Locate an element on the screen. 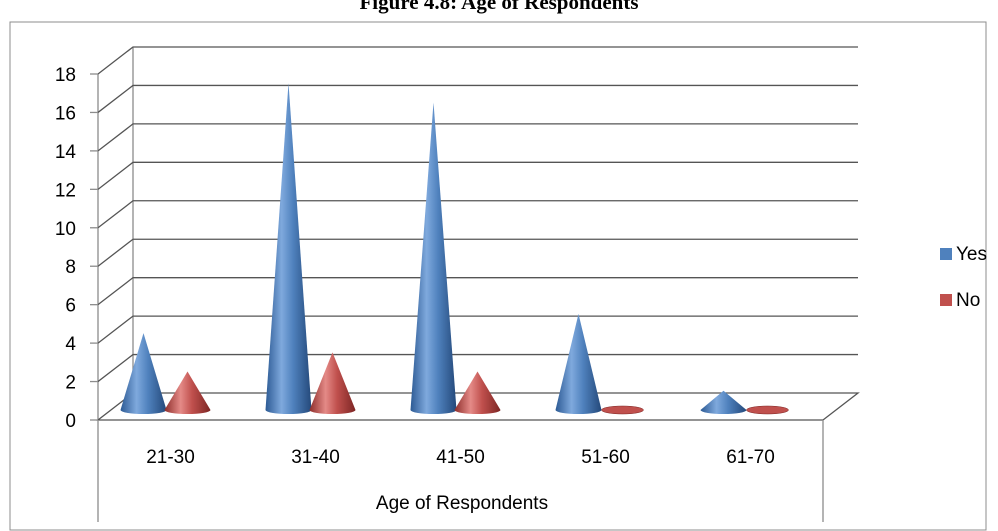  x-axis-categories: 21-30 31-40 41-50 51-60 61-70 is located at coordinates (460, 457).